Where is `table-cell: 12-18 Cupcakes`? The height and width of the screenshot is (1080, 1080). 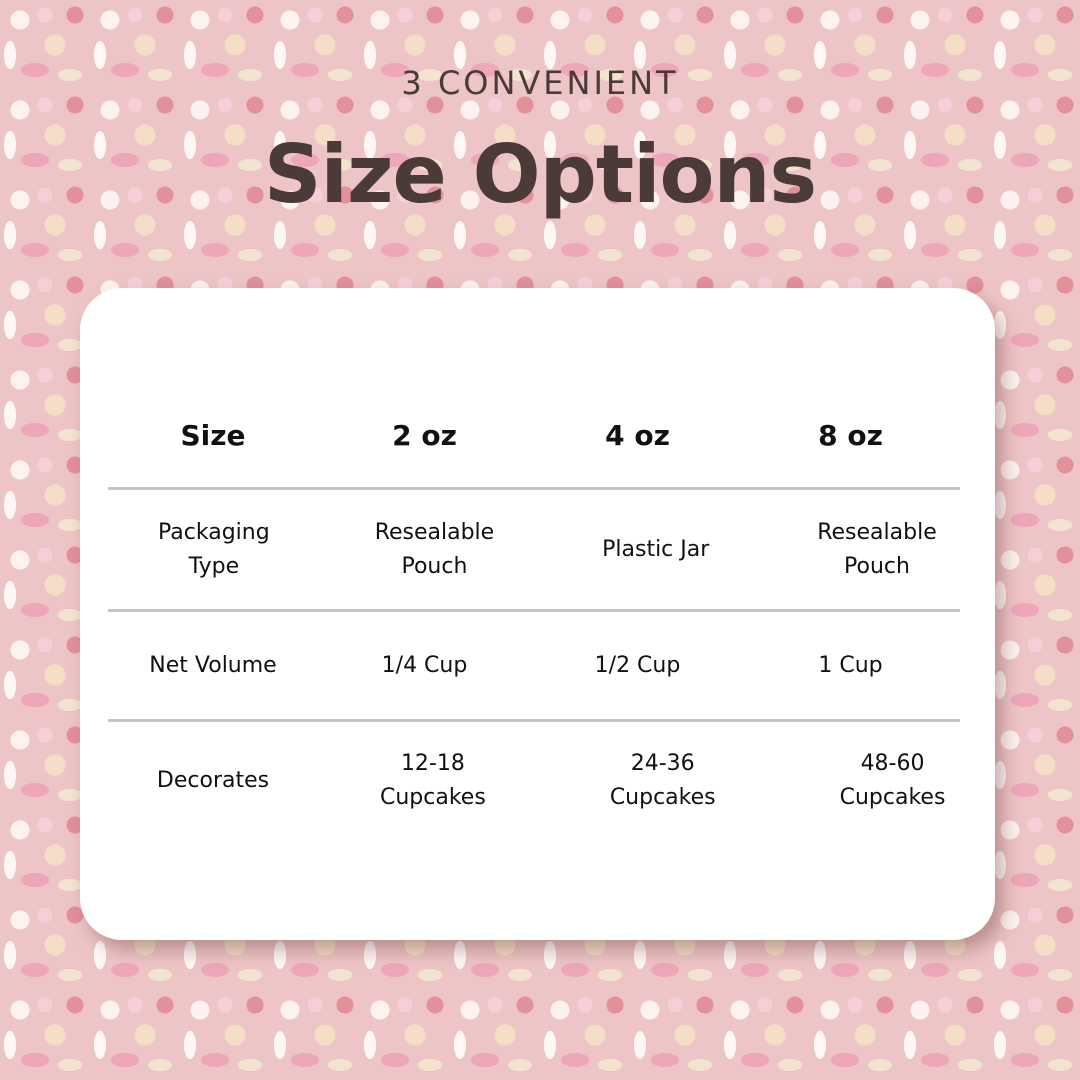
table-cell: 12-18 Cupcakes is located at coordinates (433, 780).